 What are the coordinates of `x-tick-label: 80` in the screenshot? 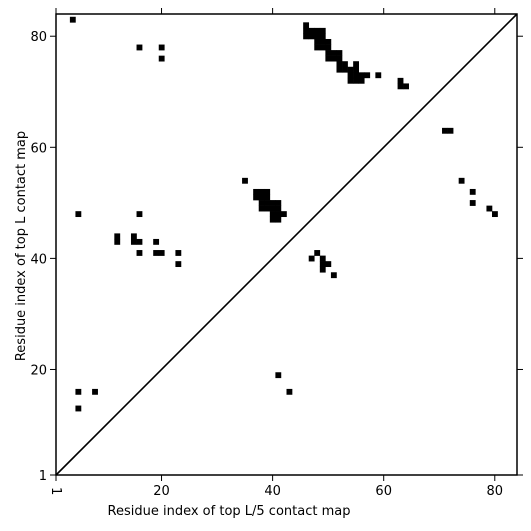 It's located at (495, 491).